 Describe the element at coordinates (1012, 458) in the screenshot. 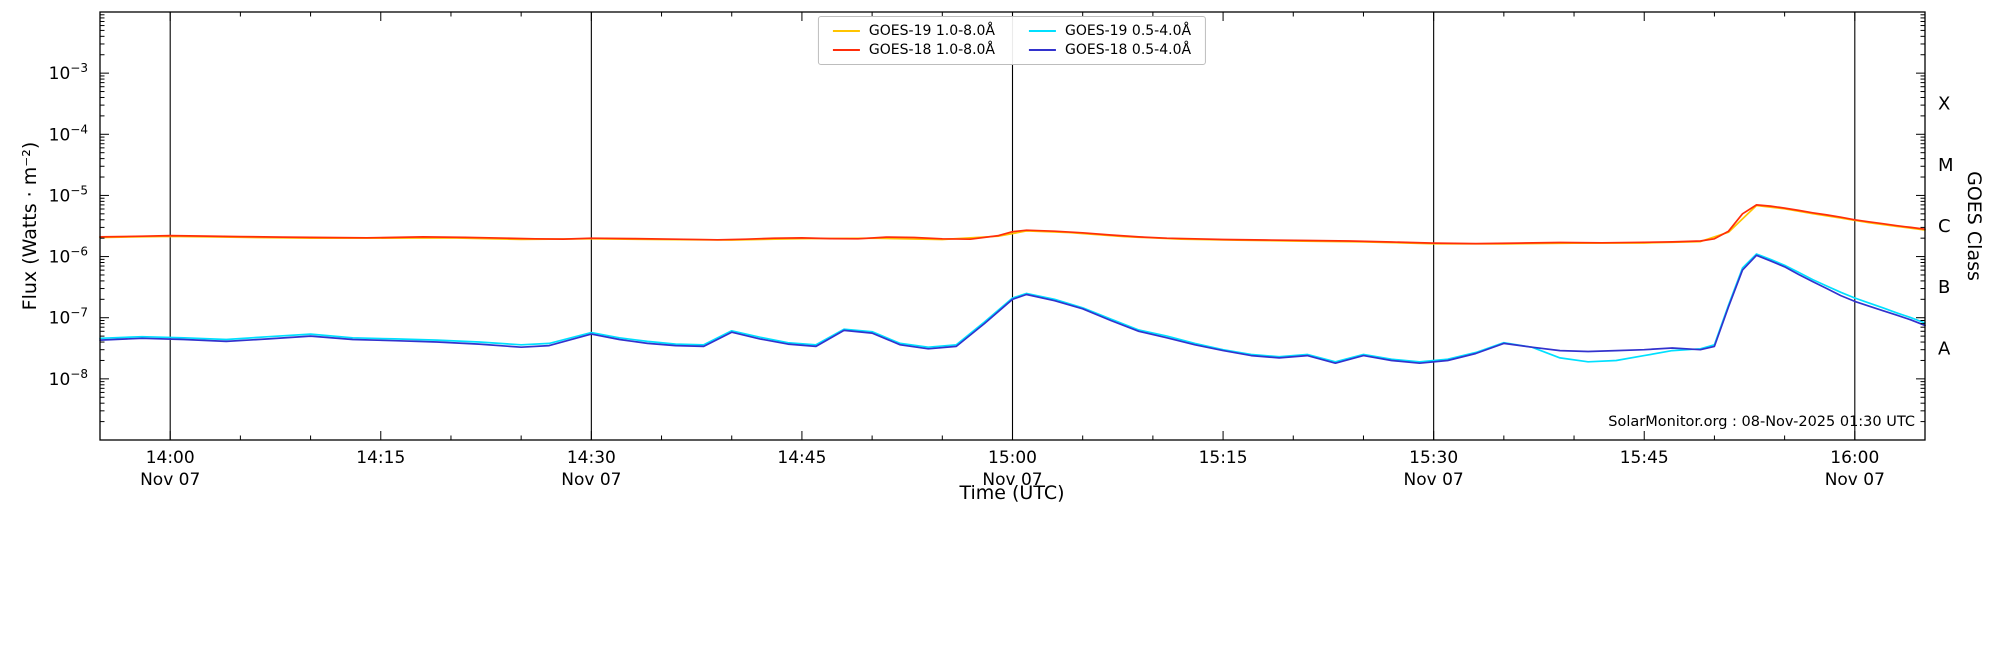

I see `x-tick-label: 15:00` at that location.